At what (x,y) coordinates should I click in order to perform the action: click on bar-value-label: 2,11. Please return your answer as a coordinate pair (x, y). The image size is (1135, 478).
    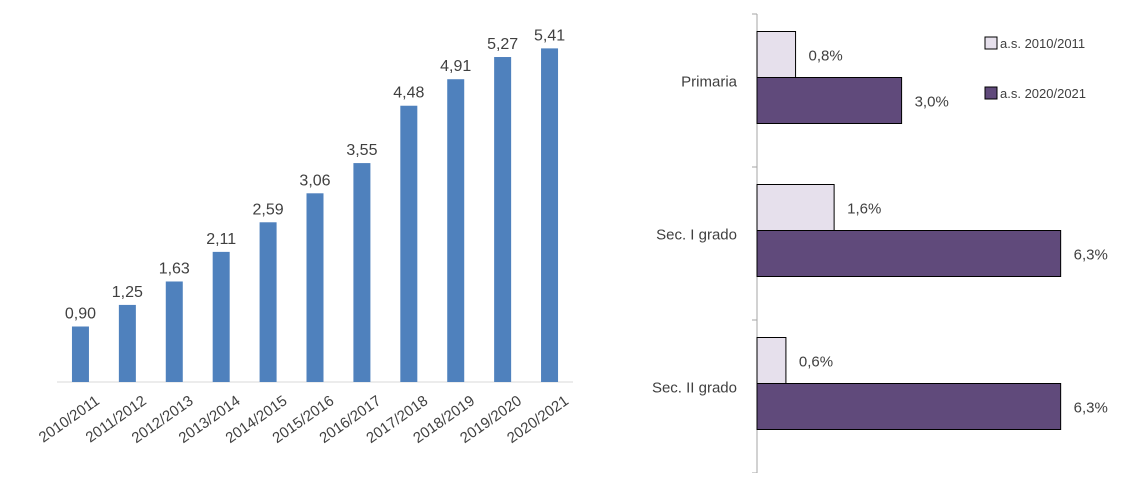
    Looking at the image, I should click on (221, 239).